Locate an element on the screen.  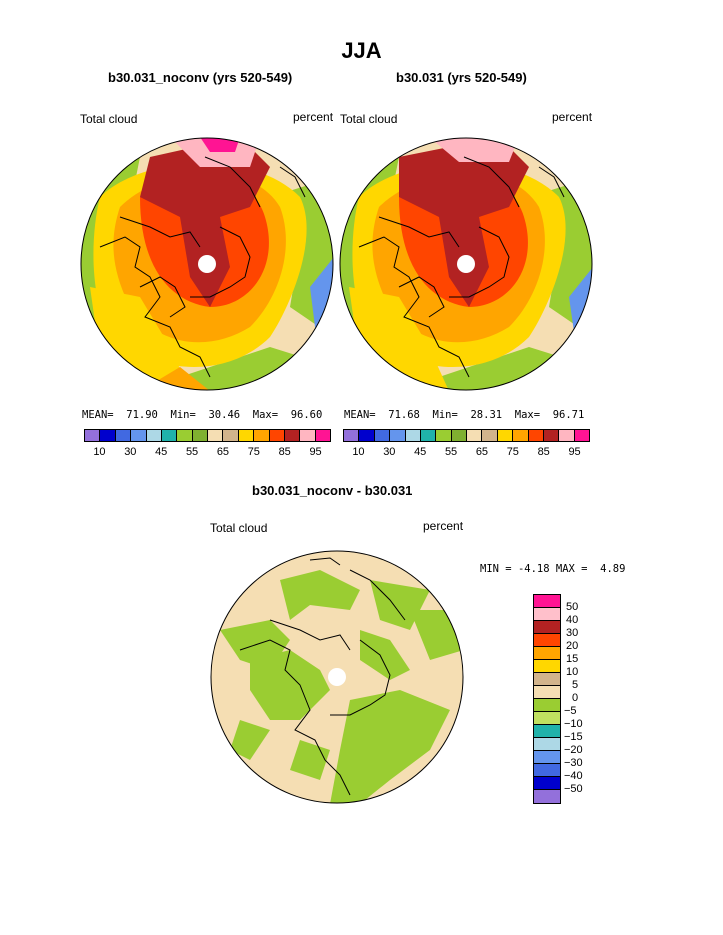
diff-colorbar-label: 15 is located at coordinates (572, 659).